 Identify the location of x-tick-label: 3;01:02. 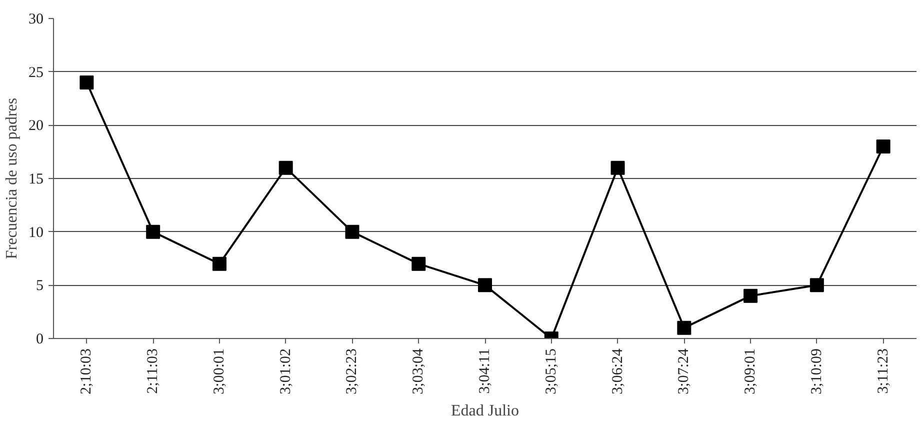
(286, 371).